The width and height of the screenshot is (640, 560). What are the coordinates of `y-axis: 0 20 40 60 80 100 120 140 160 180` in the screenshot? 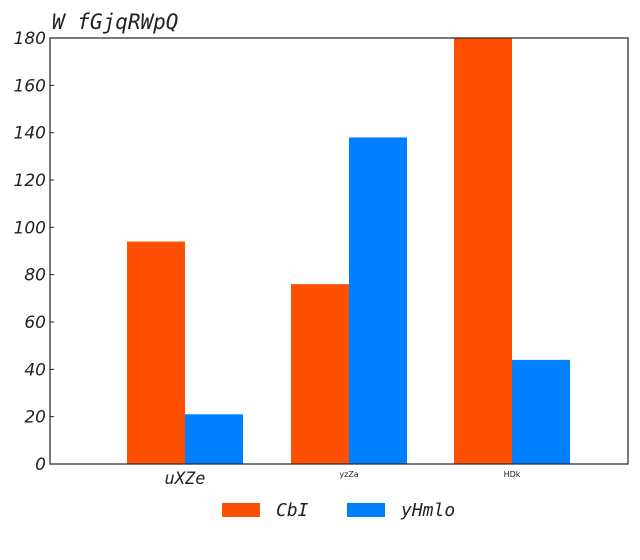 It's located at (34, 252).